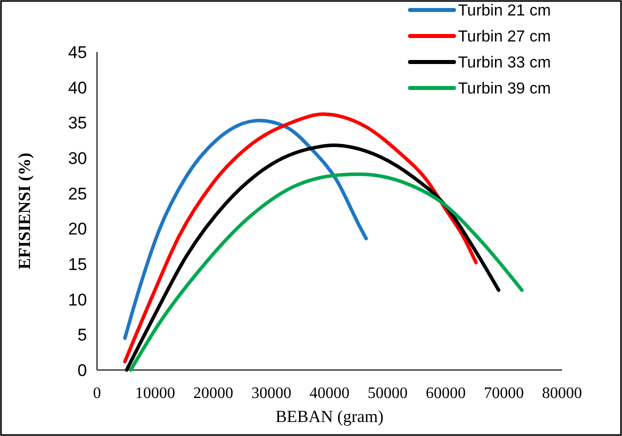 The height and width of the screenshot is (436, 622). I want to click on x-tick-label: 50000, so click(388, 393).